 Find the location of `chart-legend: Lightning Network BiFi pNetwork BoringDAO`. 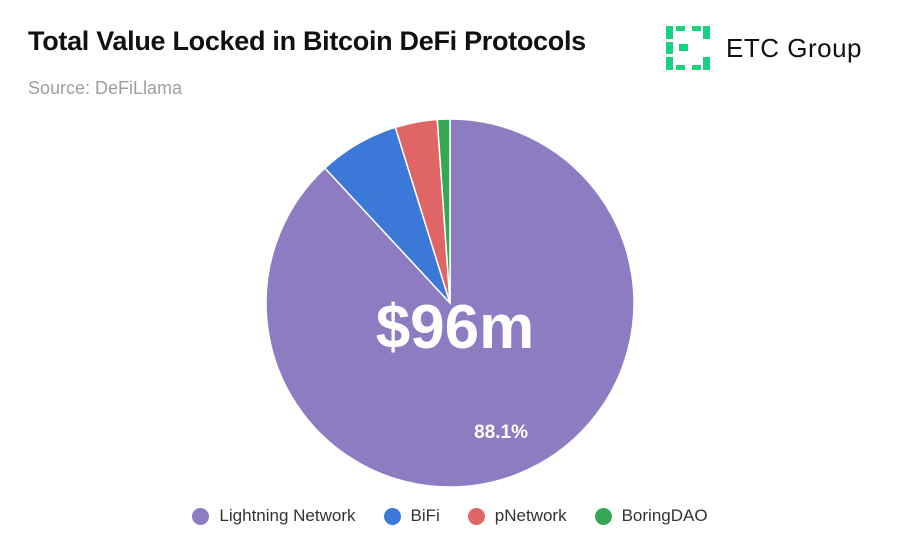

chart-legend: Lightning Network BiFi pNetwork BoringDAO is located at coordinates (450, 516).